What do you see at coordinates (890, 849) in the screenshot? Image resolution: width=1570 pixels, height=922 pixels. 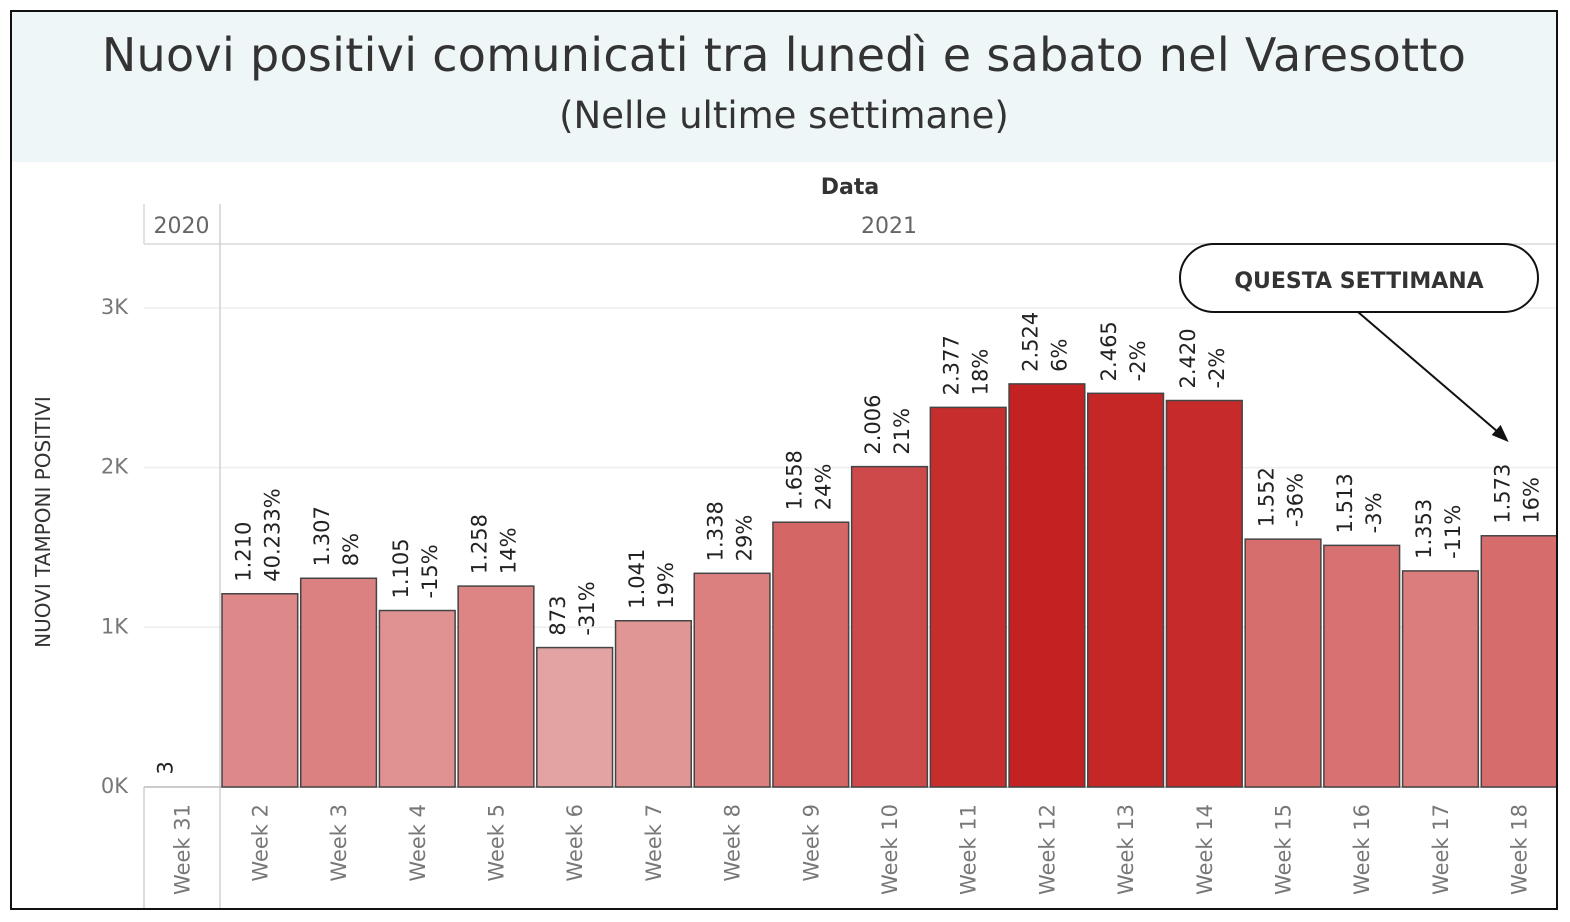 I see `x-tick-label: Week 10` at bounding box center [890, 849].